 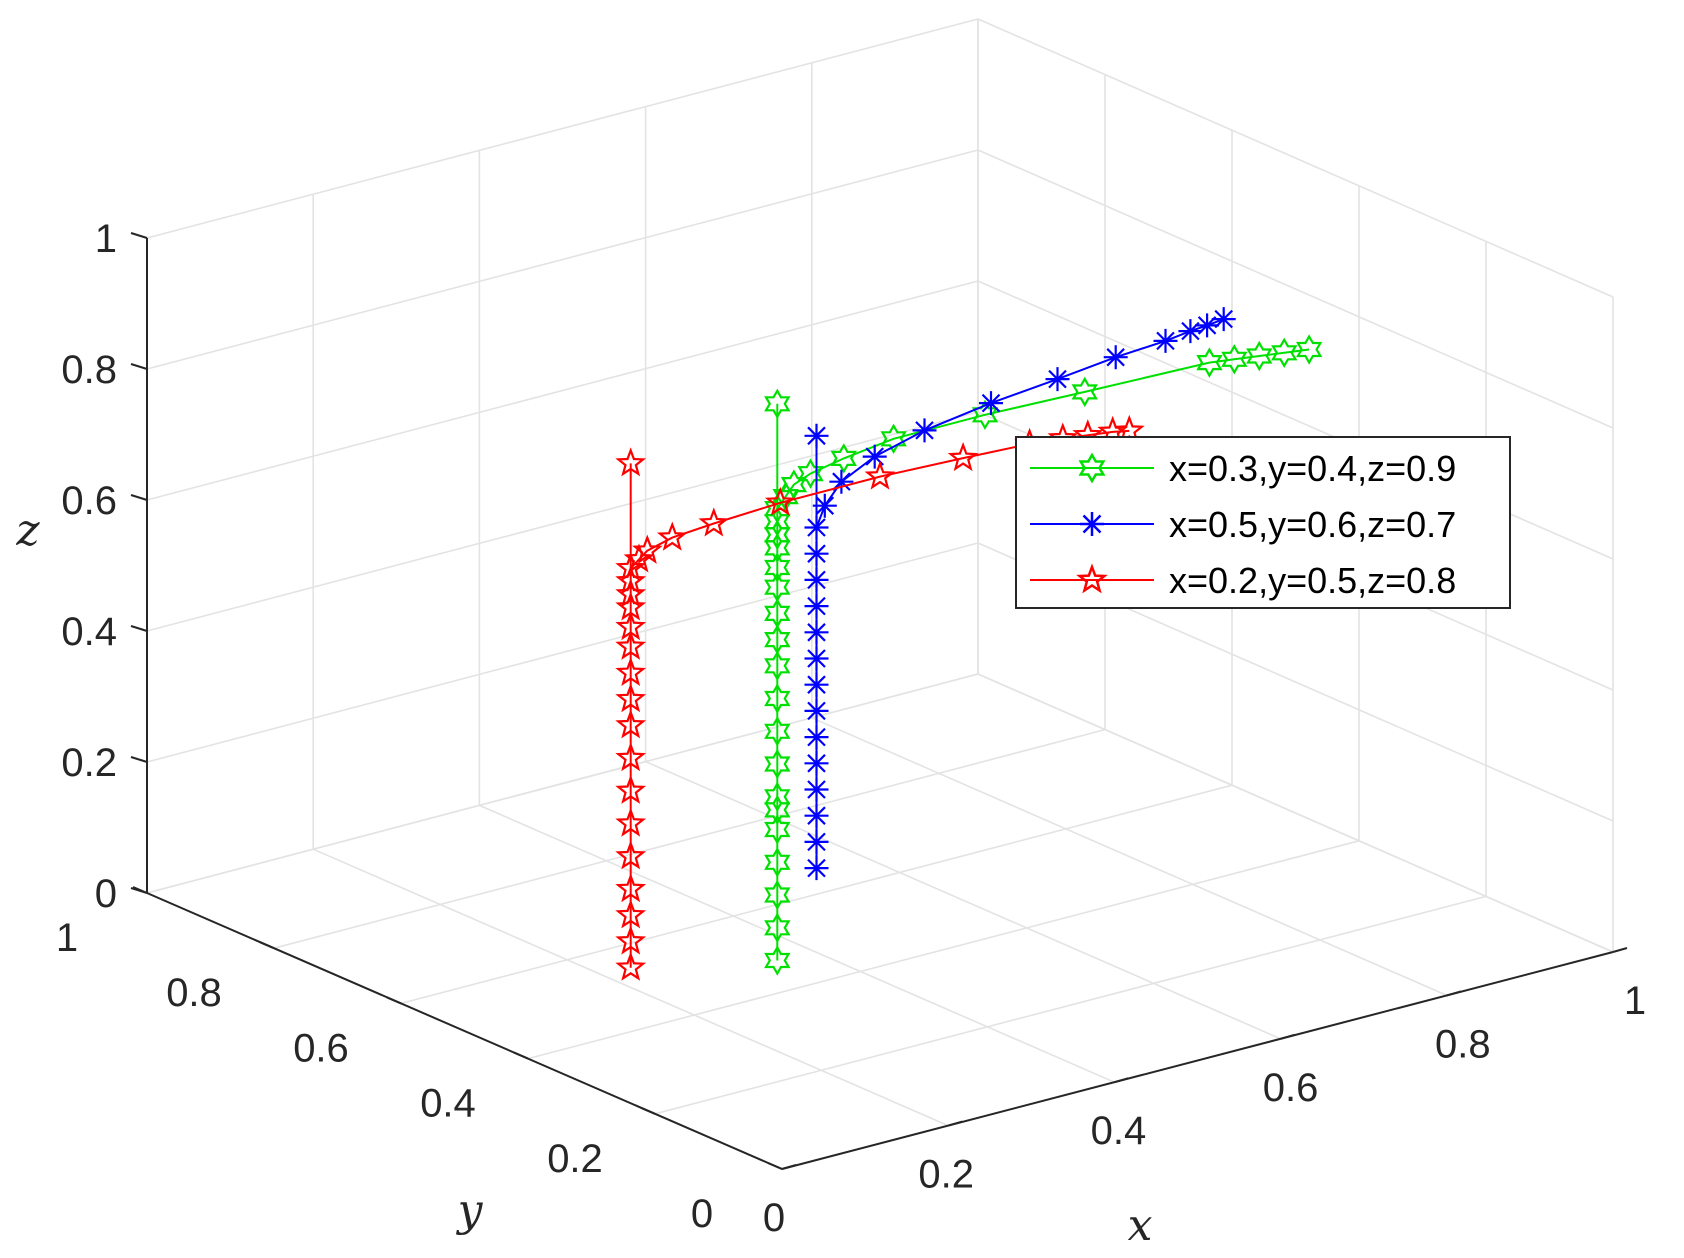 What do you see at coordinates (89, 370) in the screenshot?
I see `z-tick-label: 0.8` at bounding box center [89, 370].